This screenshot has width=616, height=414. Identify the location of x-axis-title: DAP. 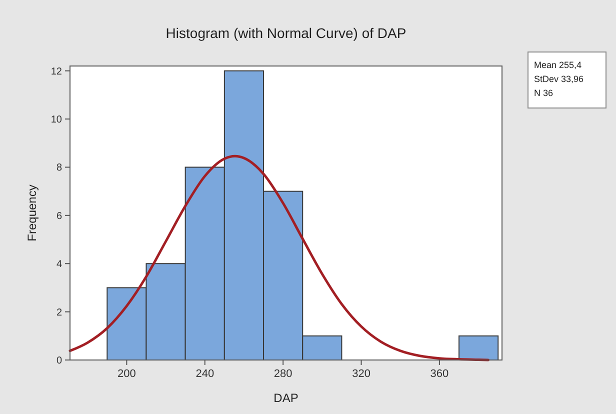
(286, 398).